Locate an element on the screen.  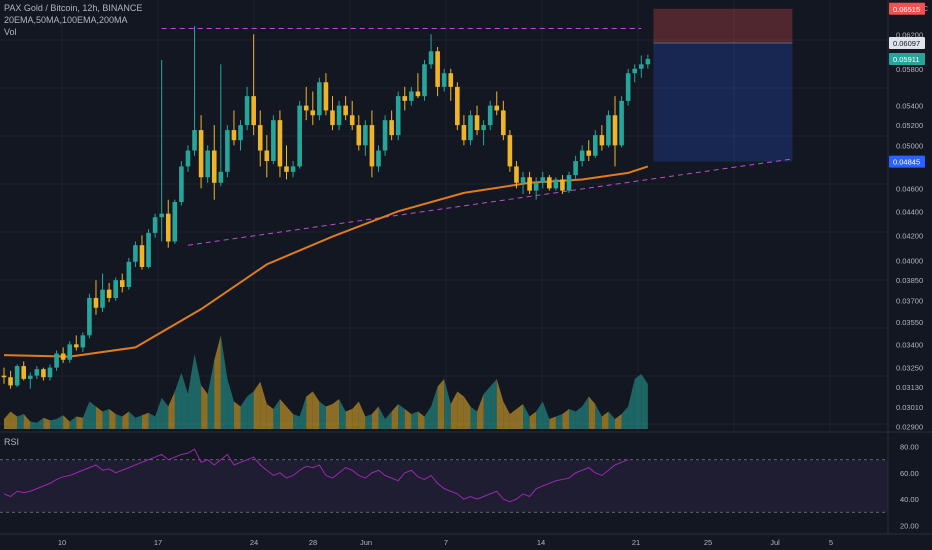
price-tick: 0.03850 is located at coordinates (909, 280).